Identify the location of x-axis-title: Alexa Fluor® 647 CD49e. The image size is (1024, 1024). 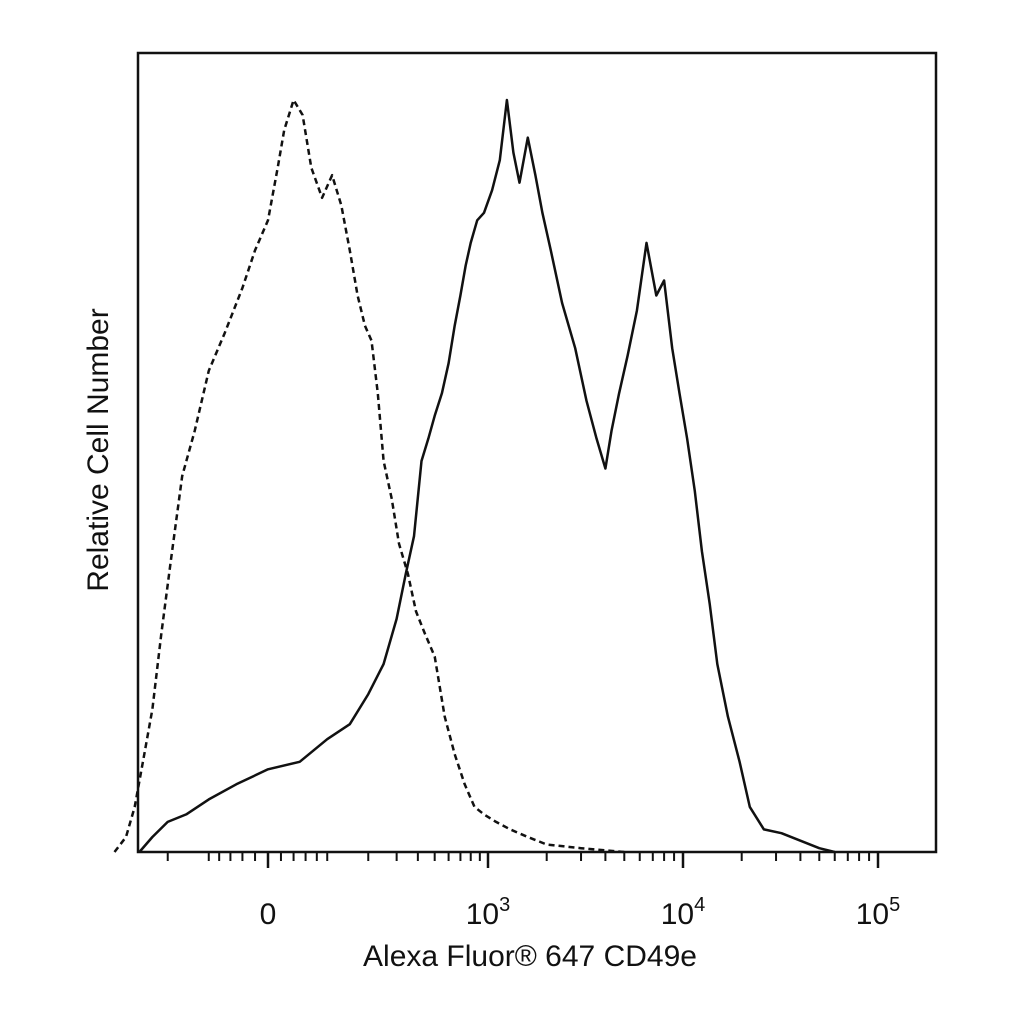
(530, 956).